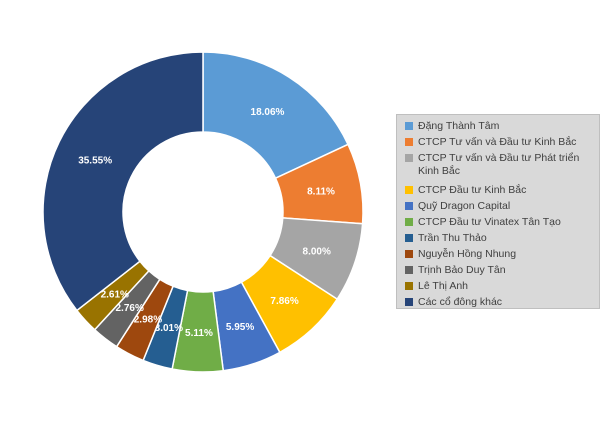 This screenshot has width=600, height=423. I want to click on legend-item-4: Quỹ Dragon Capital, so click(501, 206).